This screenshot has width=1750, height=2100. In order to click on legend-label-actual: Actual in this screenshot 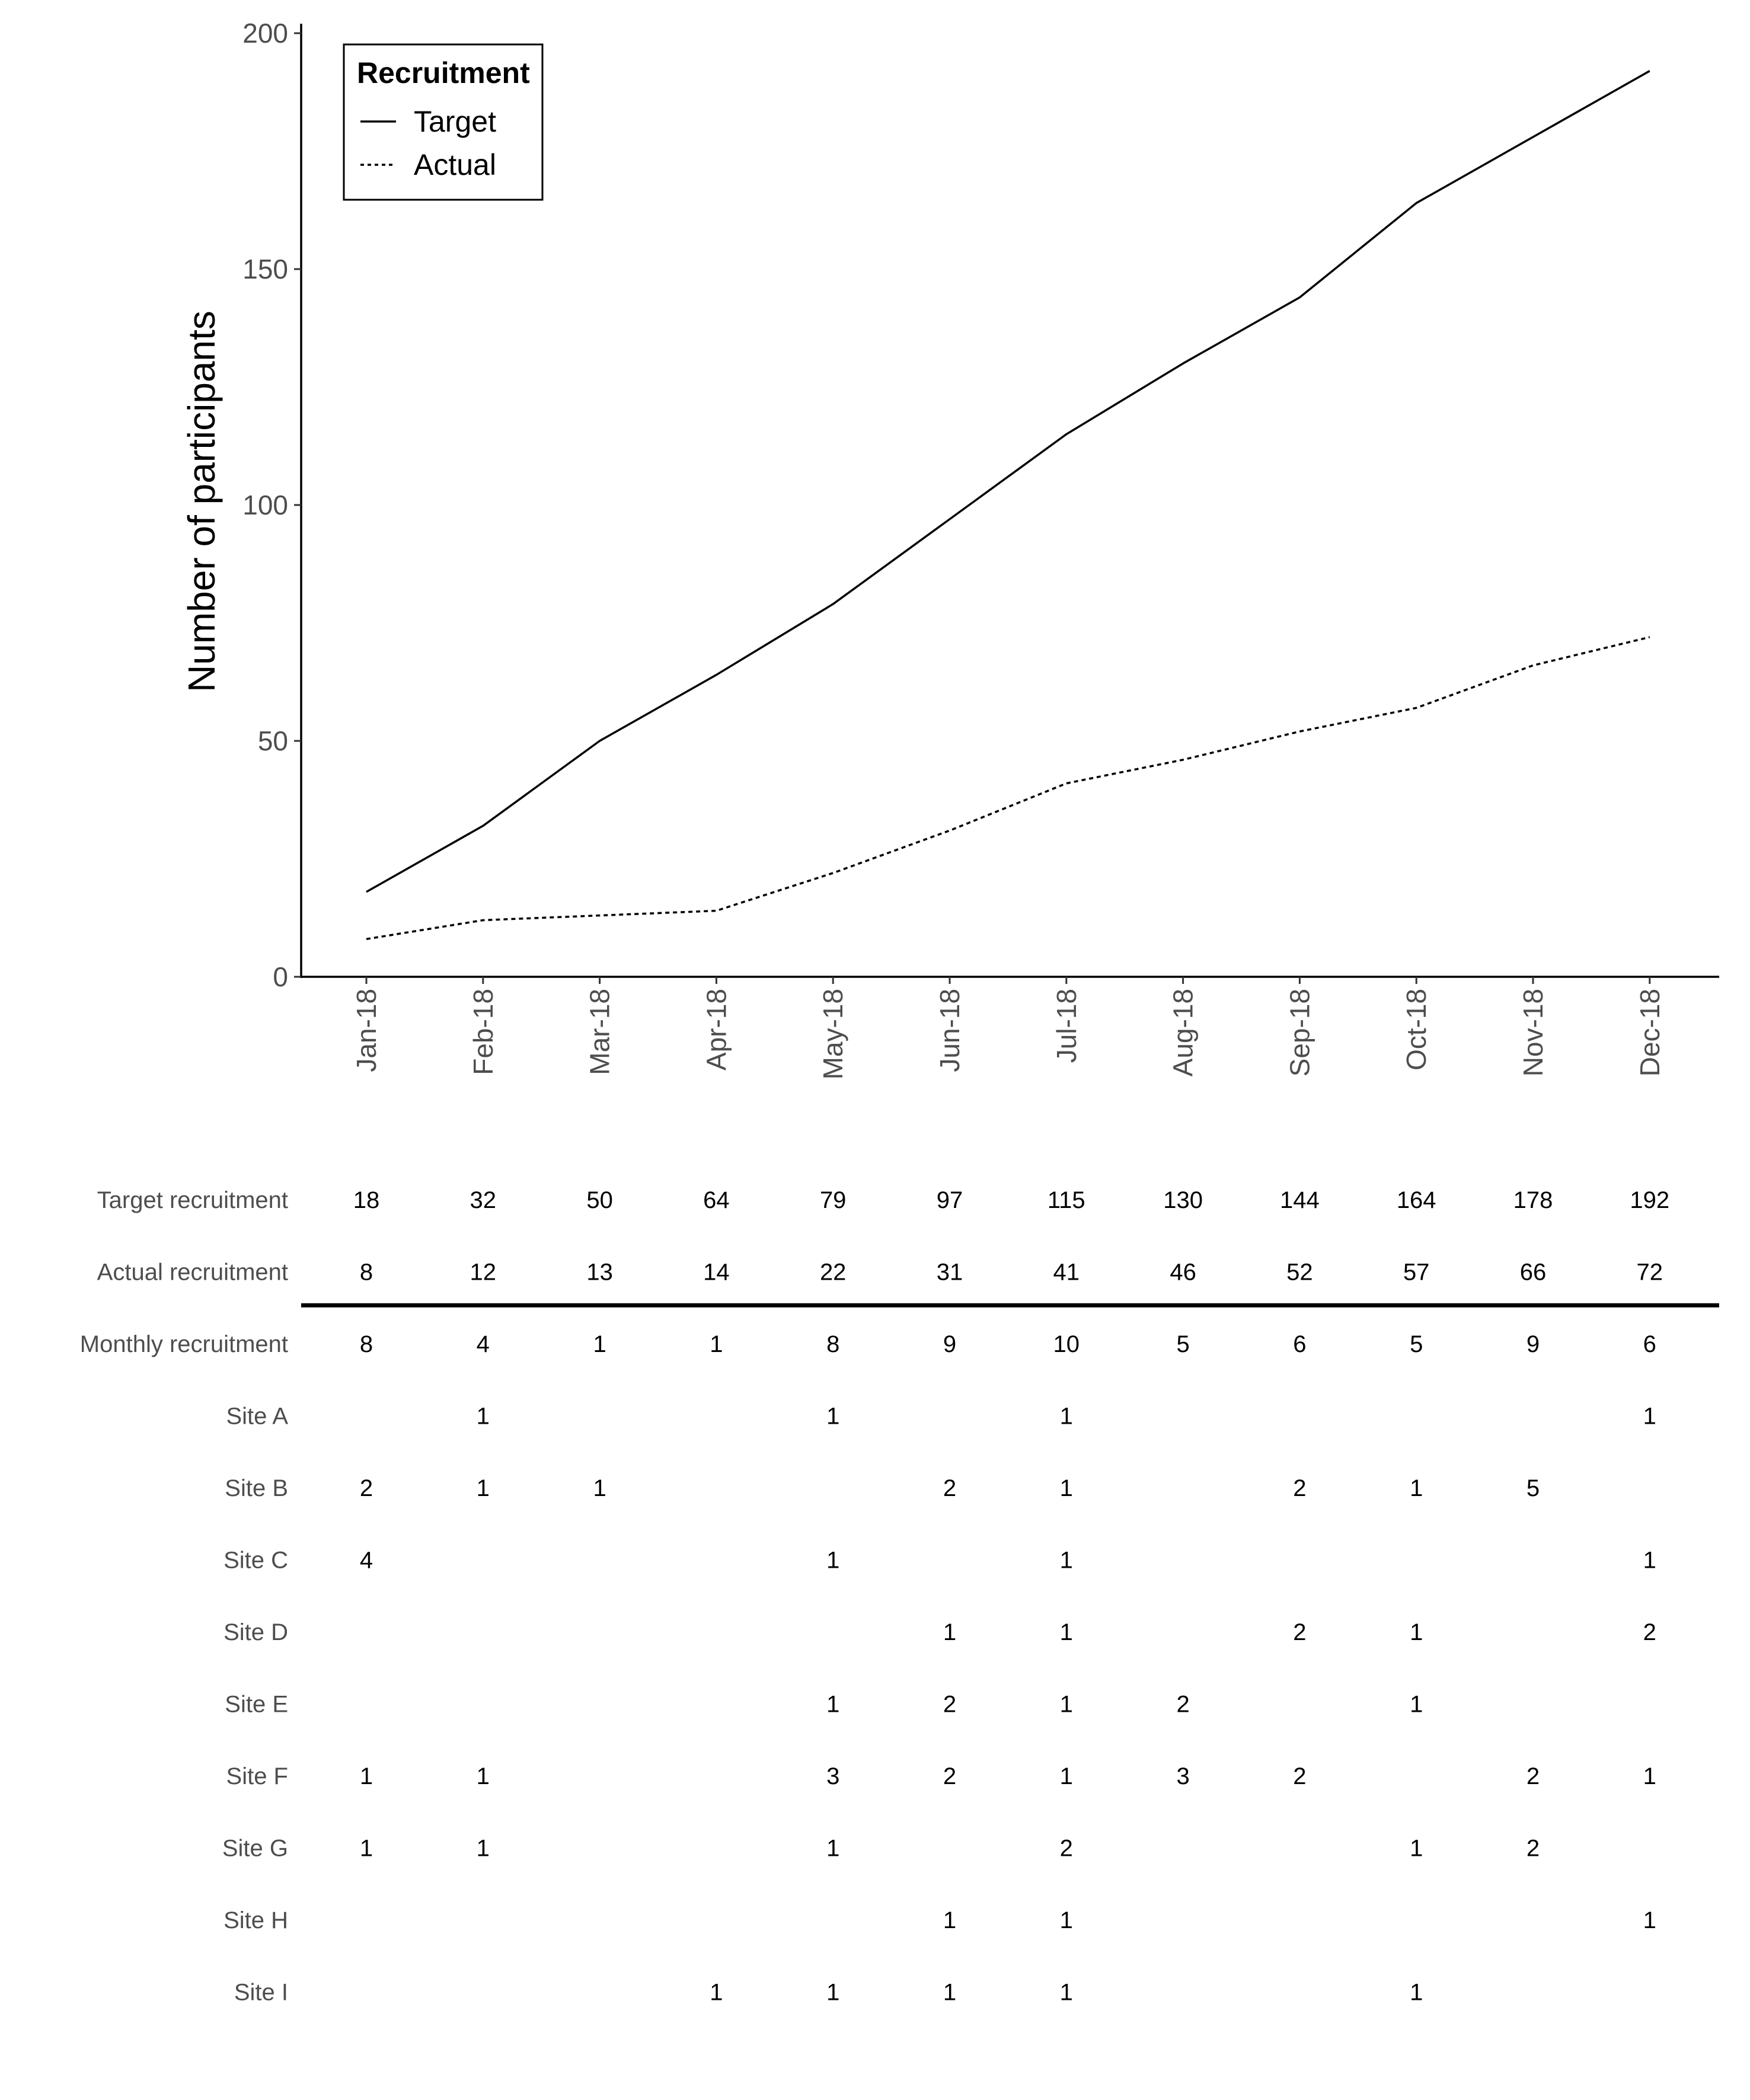, I will do `click(455, 164)`.